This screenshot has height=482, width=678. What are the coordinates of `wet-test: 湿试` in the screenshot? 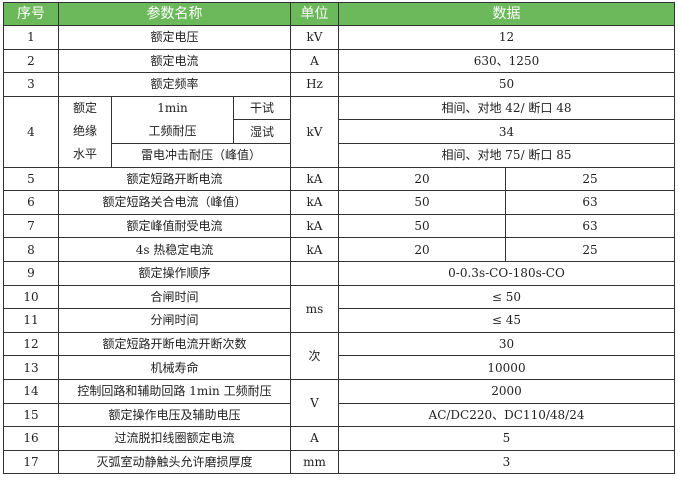 It's located at (262, 131).